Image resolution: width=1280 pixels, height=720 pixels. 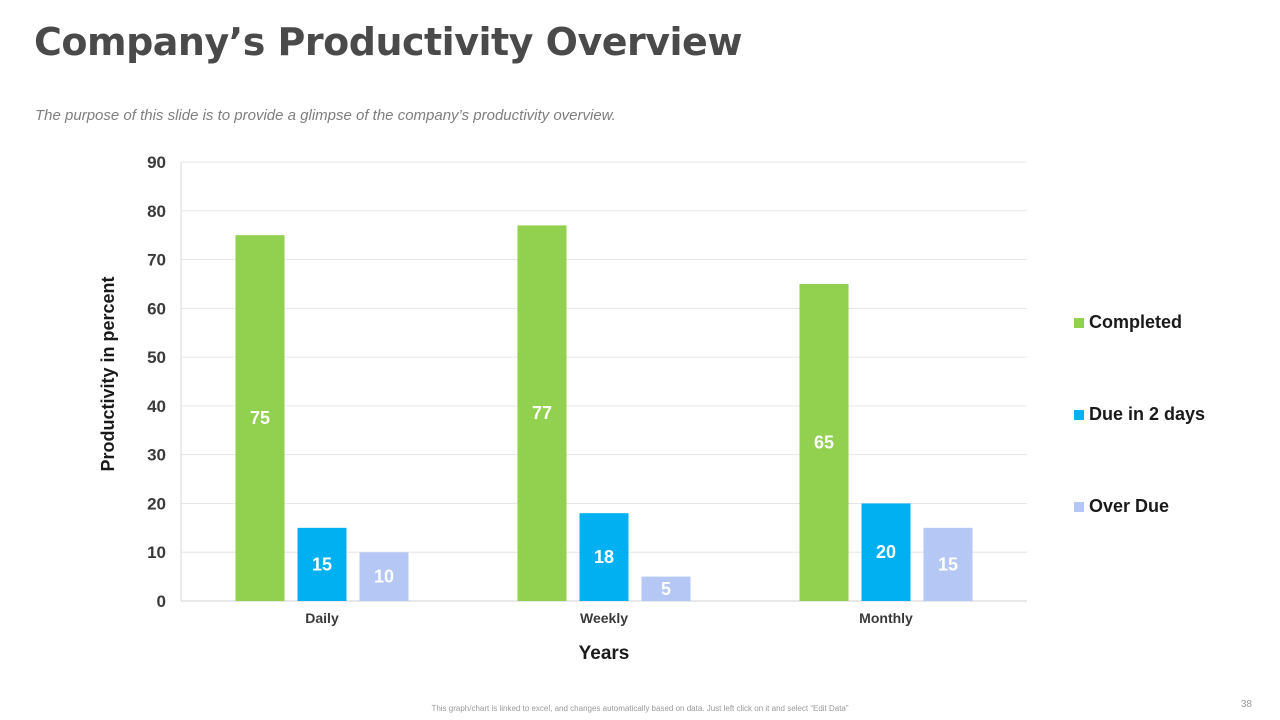 What do you see at coordinates (604, 653) in the screenshot?
I see `x-axis-title: Years` at bounding box center [604, 653].